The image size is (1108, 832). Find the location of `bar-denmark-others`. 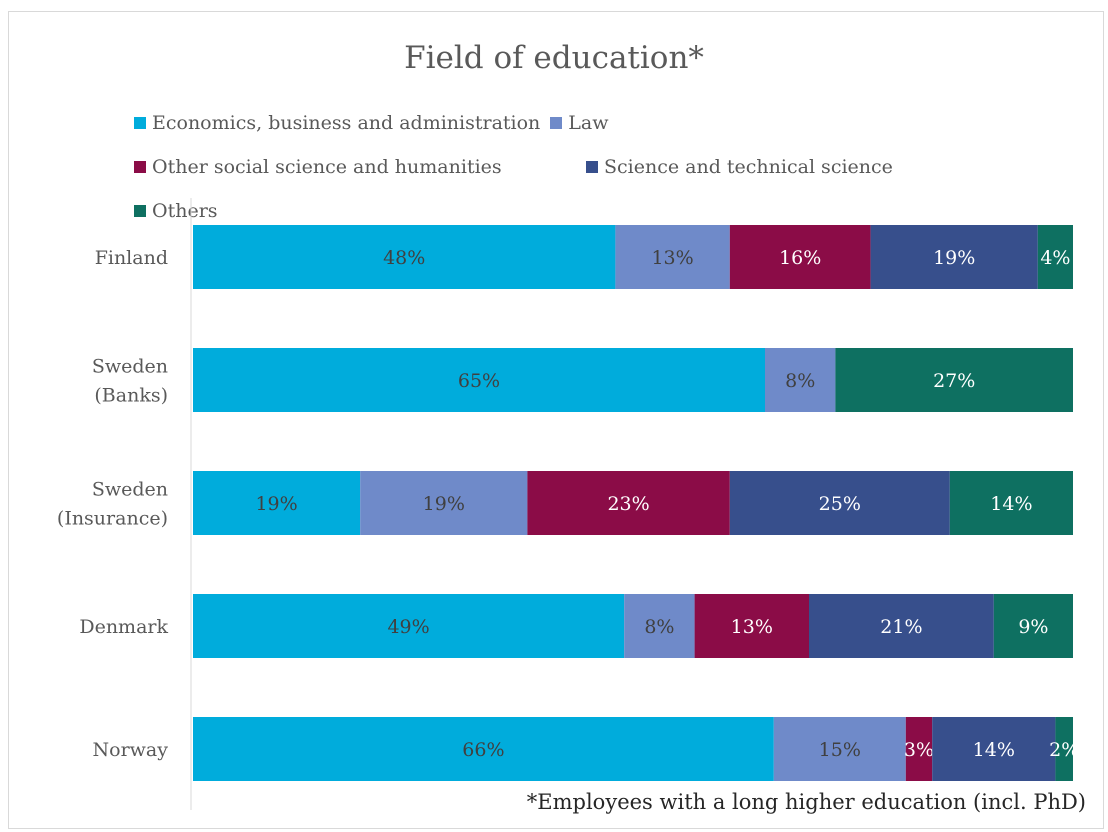

bar-denmark-others is located at coordinates (1033, 626).